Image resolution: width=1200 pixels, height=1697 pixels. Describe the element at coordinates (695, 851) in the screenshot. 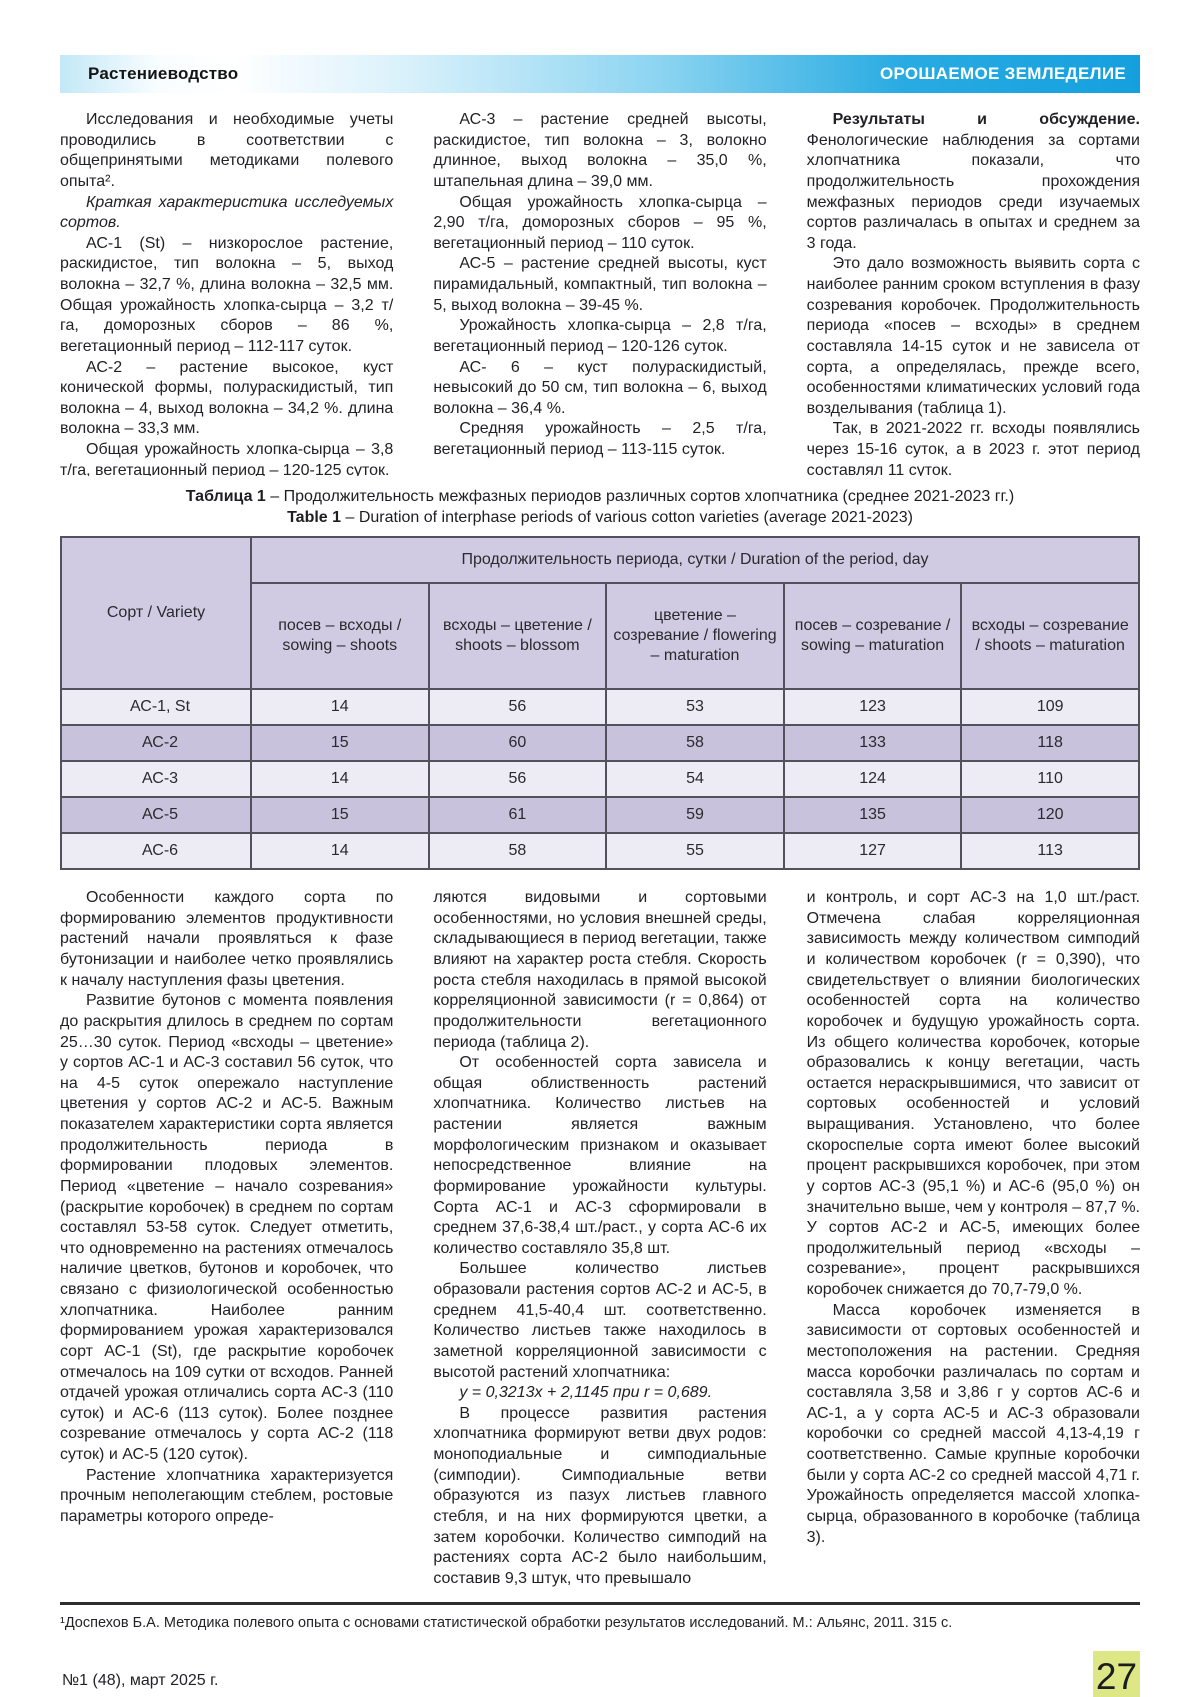

I see `value-cell: 55` at that location.